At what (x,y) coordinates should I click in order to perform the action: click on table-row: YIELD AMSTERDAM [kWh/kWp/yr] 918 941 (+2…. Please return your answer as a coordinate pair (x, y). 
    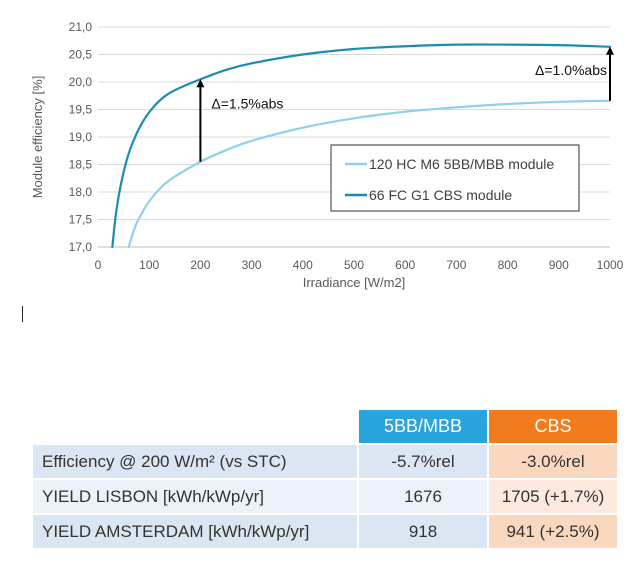
    Looking at the image, I should click on (325, 531).